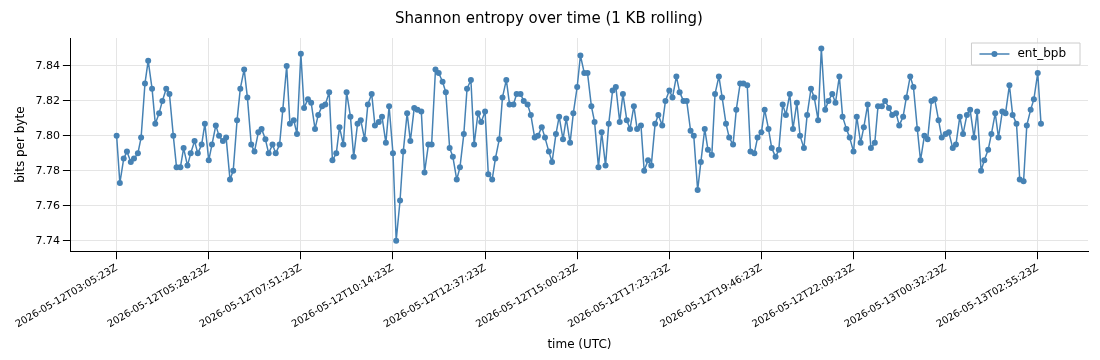 This screenshot has height=360, width=1100. Describe the element at coordinates (47, 135) in the screenshot. I see `y-tick-label: 7.80` at that location.